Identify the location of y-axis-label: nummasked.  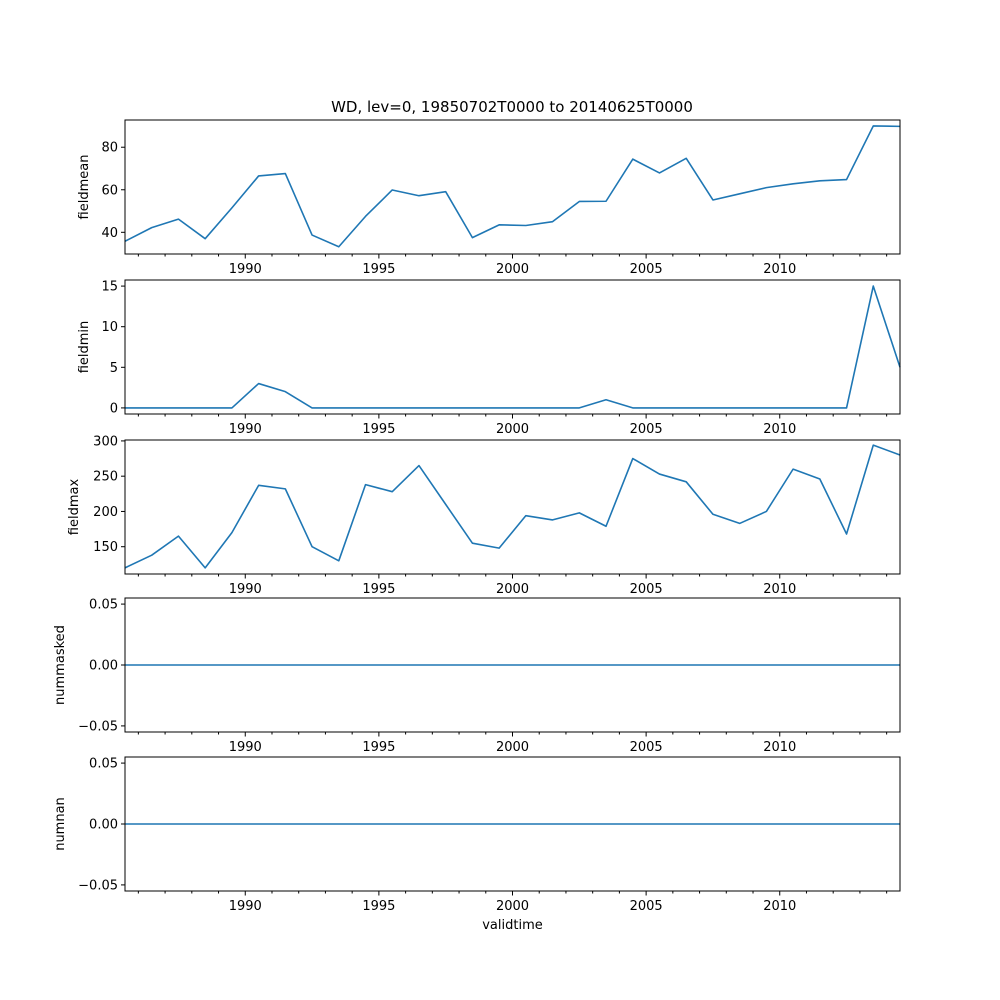
(60, 665).